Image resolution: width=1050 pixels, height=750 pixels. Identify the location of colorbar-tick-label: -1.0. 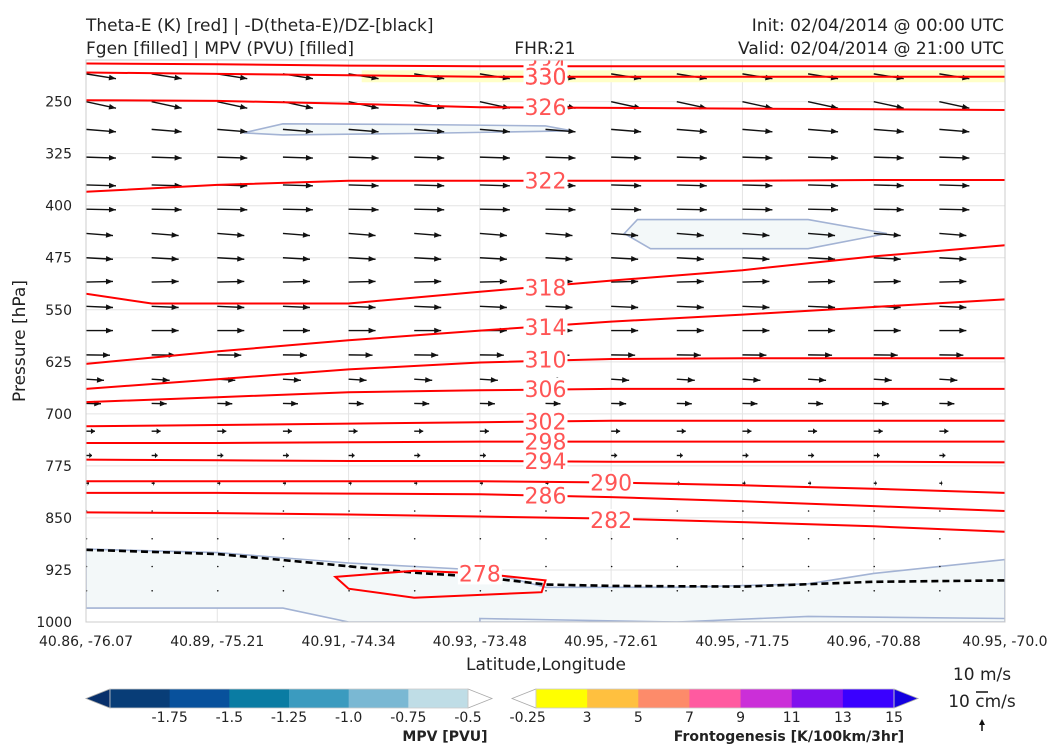
(348, 718).